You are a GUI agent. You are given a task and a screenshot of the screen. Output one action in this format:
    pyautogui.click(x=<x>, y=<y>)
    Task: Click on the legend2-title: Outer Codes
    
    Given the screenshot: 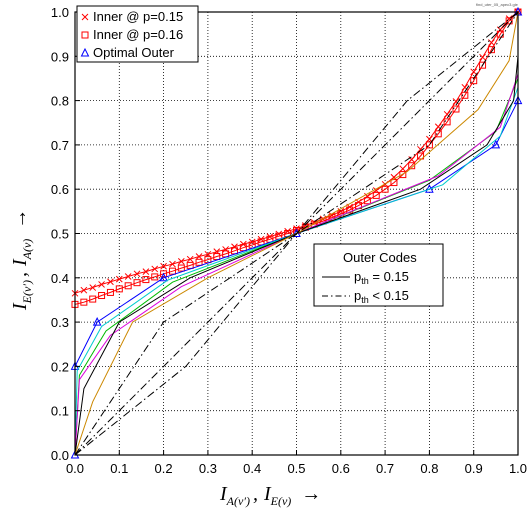 What is the action you would take?
    pyautogui.click(x=380, y=257)
    